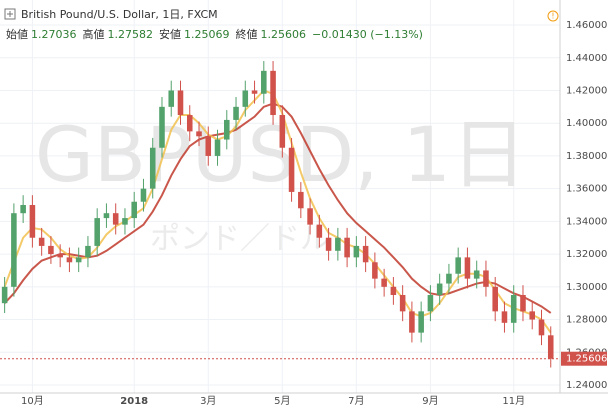  I want to click on legend-label: 高値, so click(94, 34).